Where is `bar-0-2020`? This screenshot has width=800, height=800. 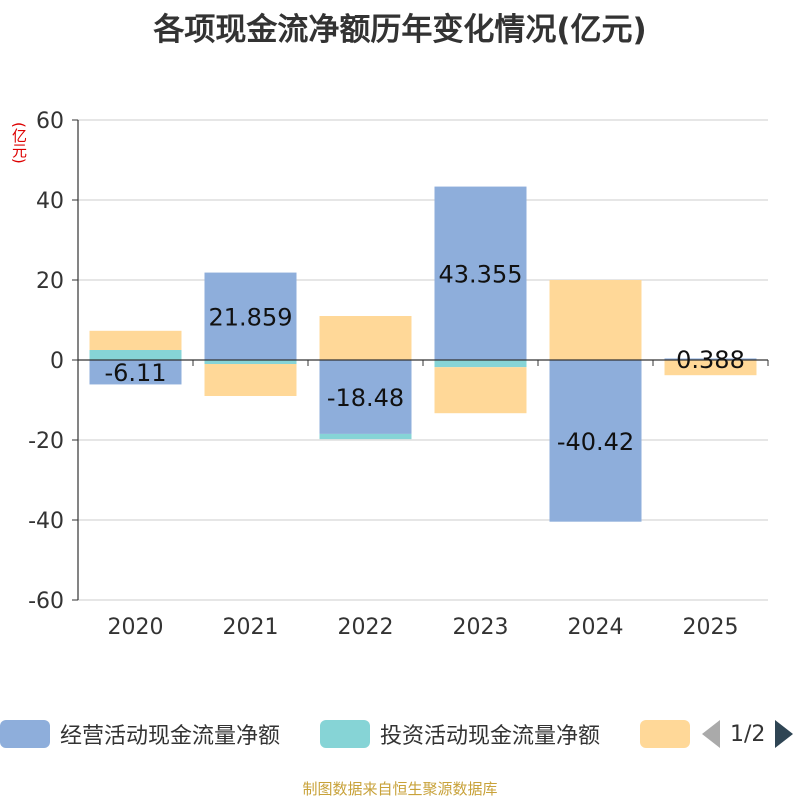 bar-0-2020 is located at coordinates (135, 372).